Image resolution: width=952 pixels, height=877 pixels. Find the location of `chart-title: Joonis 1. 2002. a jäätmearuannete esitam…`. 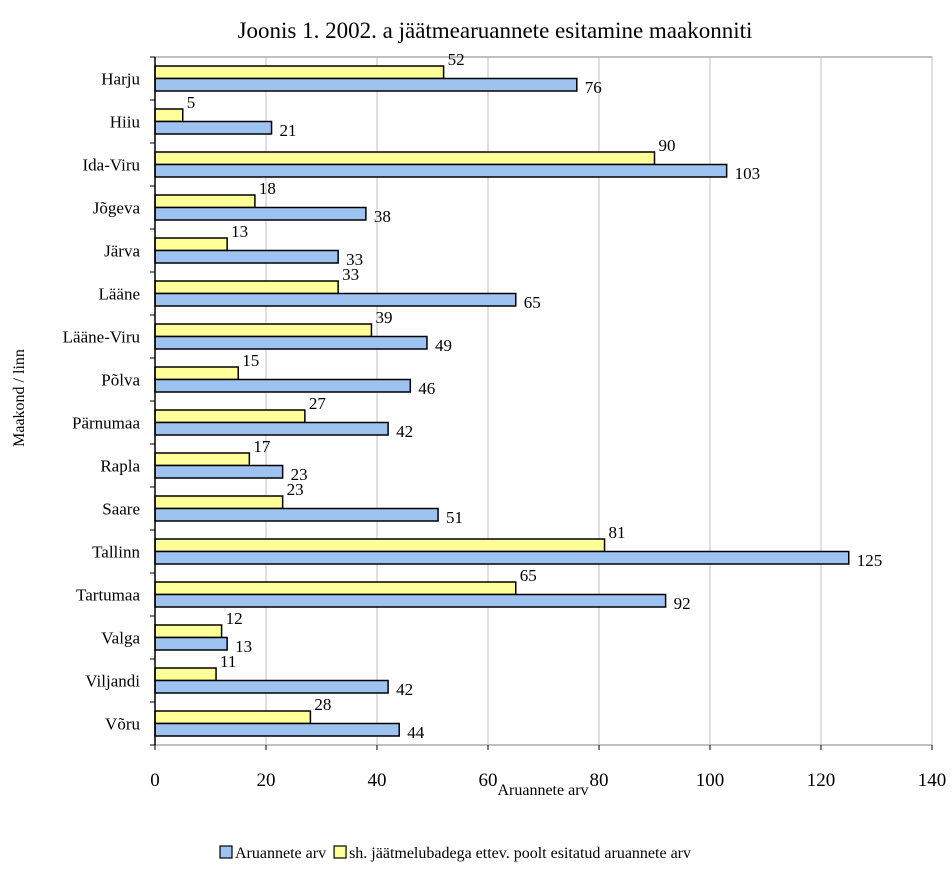

chart-title: Joonis 1. 2002. a jäätmearuannete esitam… is located at coordinates (495, 30).